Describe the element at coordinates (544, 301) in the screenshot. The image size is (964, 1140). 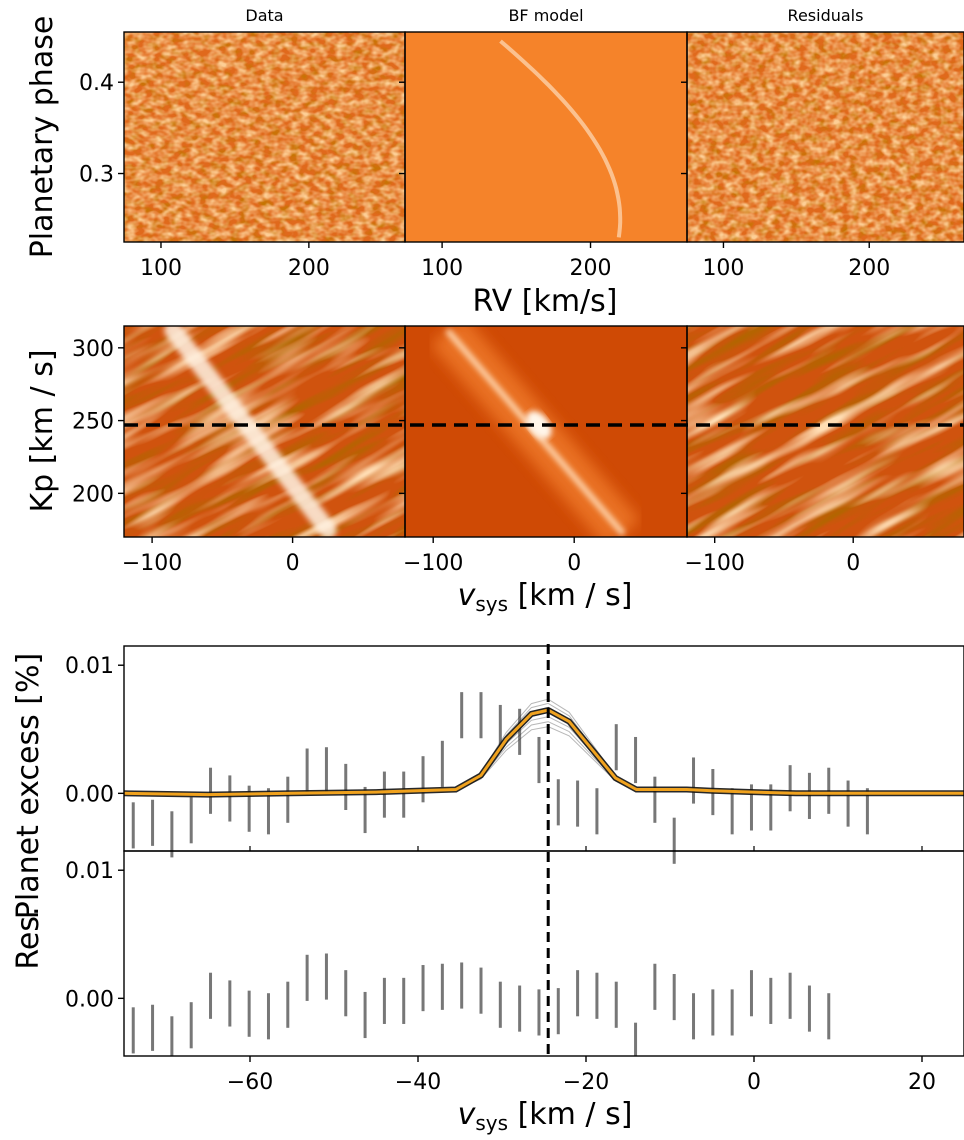
I see `phase-xlabel: RV [km/s]` at that location.